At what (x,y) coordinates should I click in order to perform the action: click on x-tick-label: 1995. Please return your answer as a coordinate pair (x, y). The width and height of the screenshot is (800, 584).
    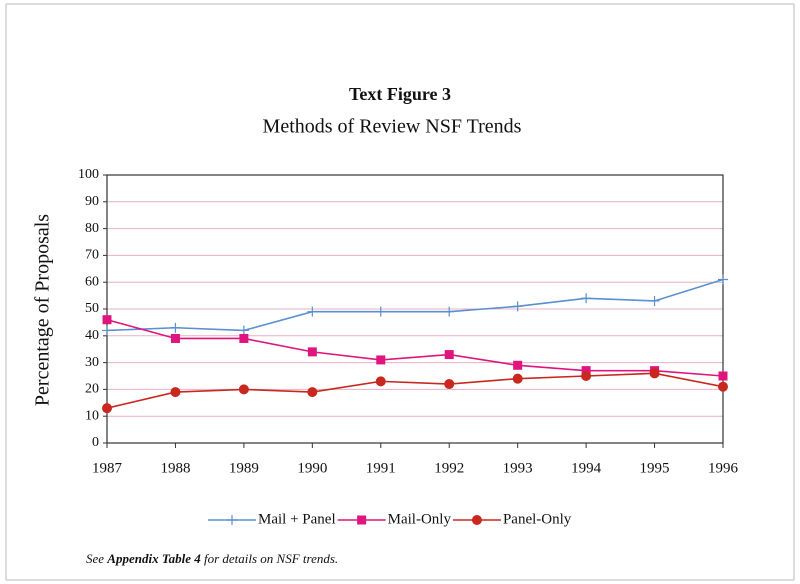
    Looking at the image, I should click on (655, 468).